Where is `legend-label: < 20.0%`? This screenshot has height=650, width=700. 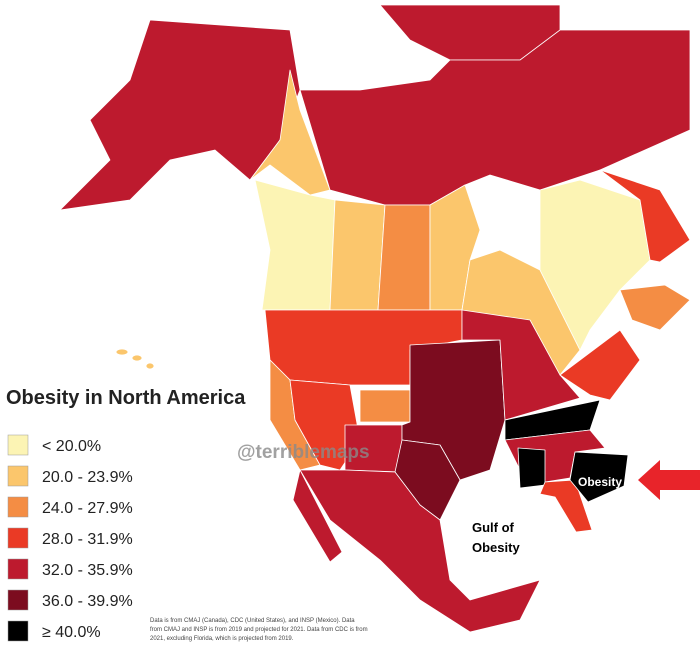
legend-label: < 20.0% is located at coordinates (71, 446).